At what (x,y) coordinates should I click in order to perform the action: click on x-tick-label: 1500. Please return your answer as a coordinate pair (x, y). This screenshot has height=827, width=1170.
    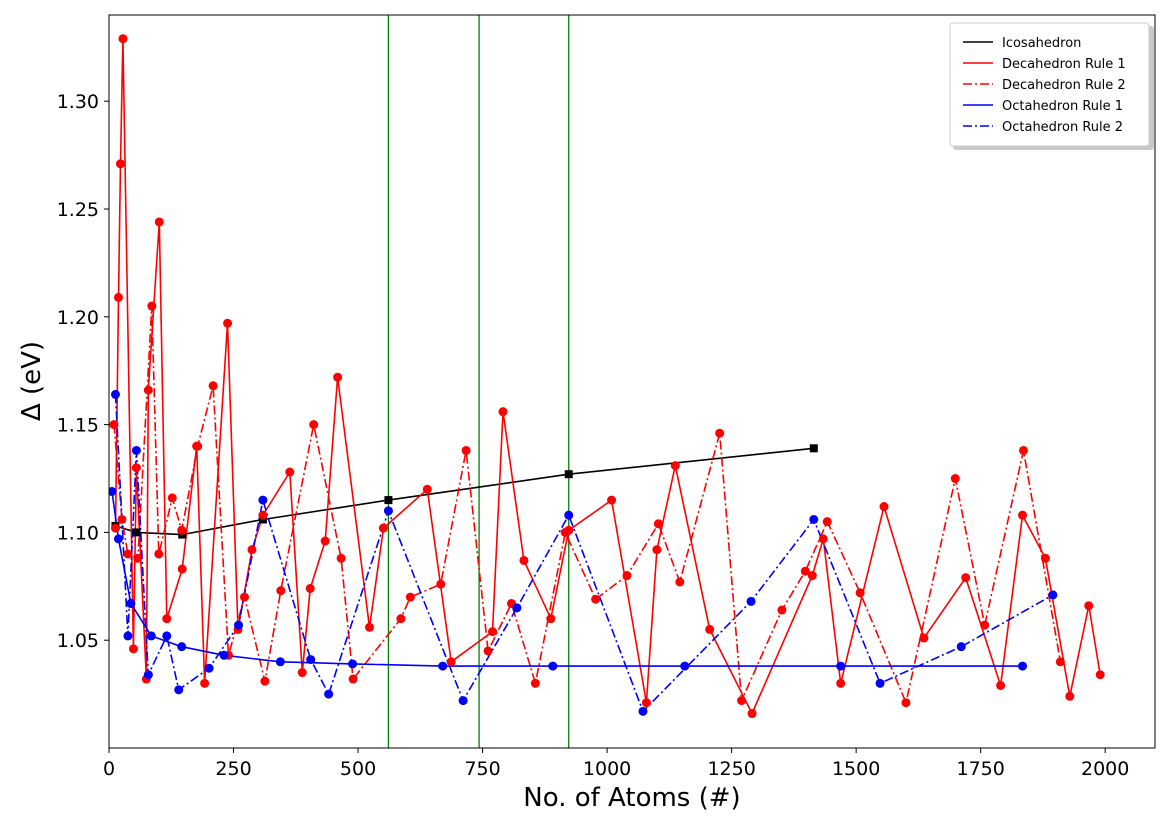
    Looking at the image, I should click on (856, 769).